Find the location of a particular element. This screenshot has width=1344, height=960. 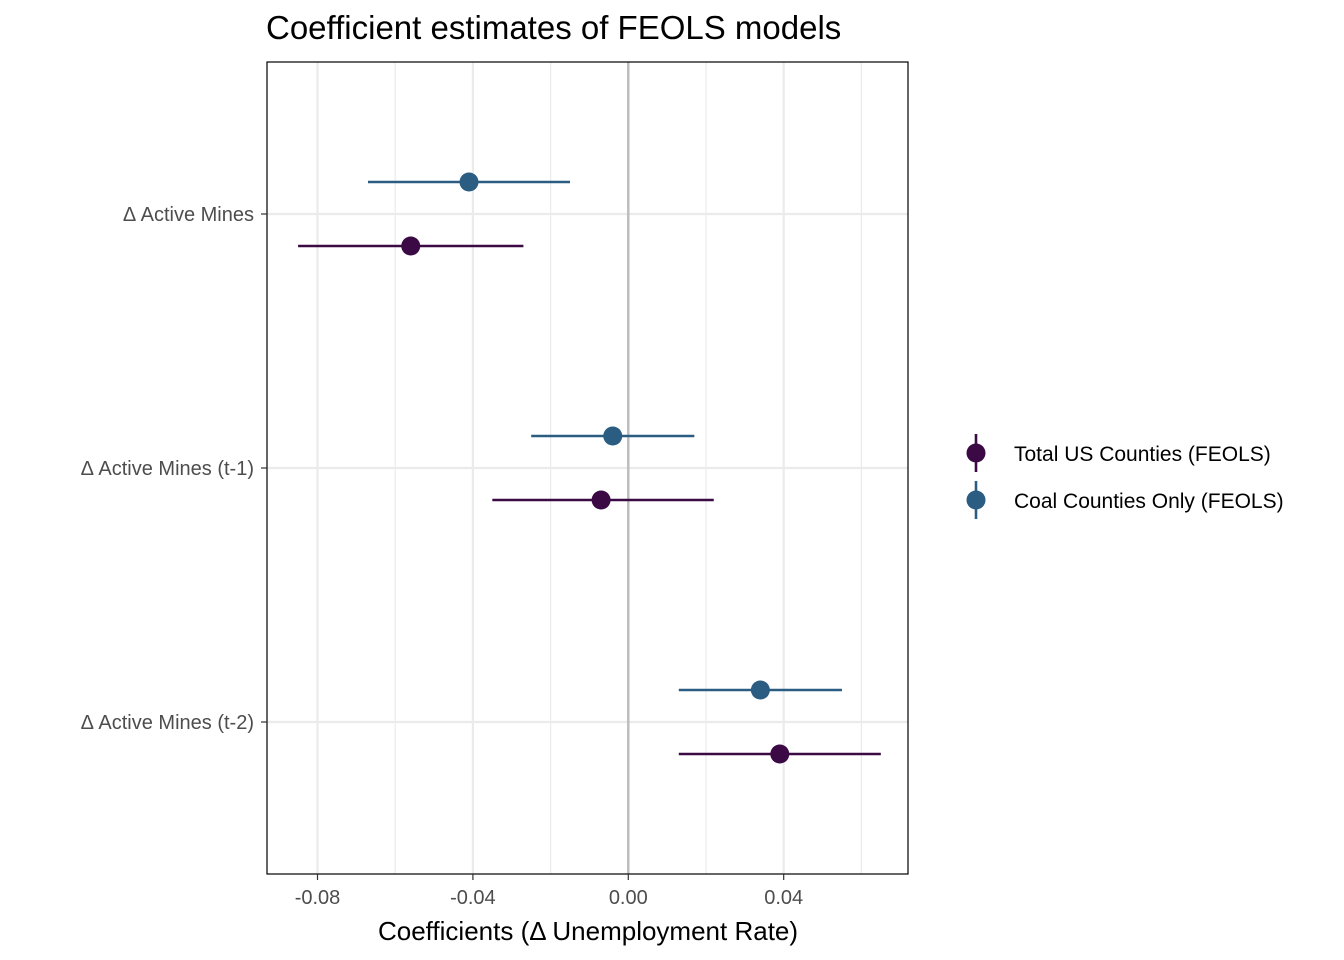

x-tick-label: 0.00 is located at coordinates (628, 898).